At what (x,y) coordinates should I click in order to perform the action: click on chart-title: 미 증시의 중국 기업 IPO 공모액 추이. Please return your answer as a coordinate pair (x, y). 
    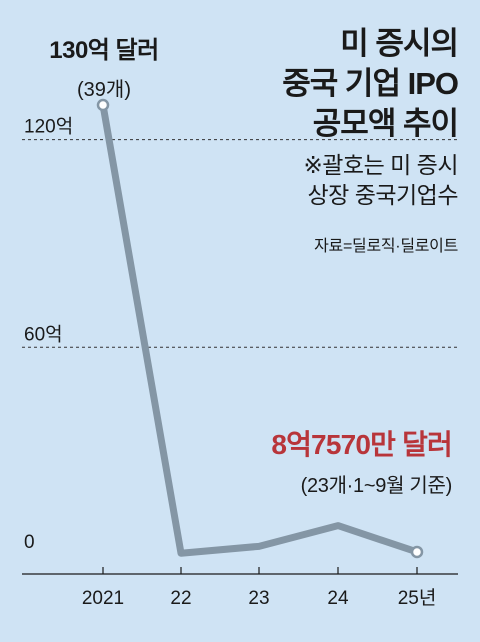
    Looking at the image, I should click on (370, 84).